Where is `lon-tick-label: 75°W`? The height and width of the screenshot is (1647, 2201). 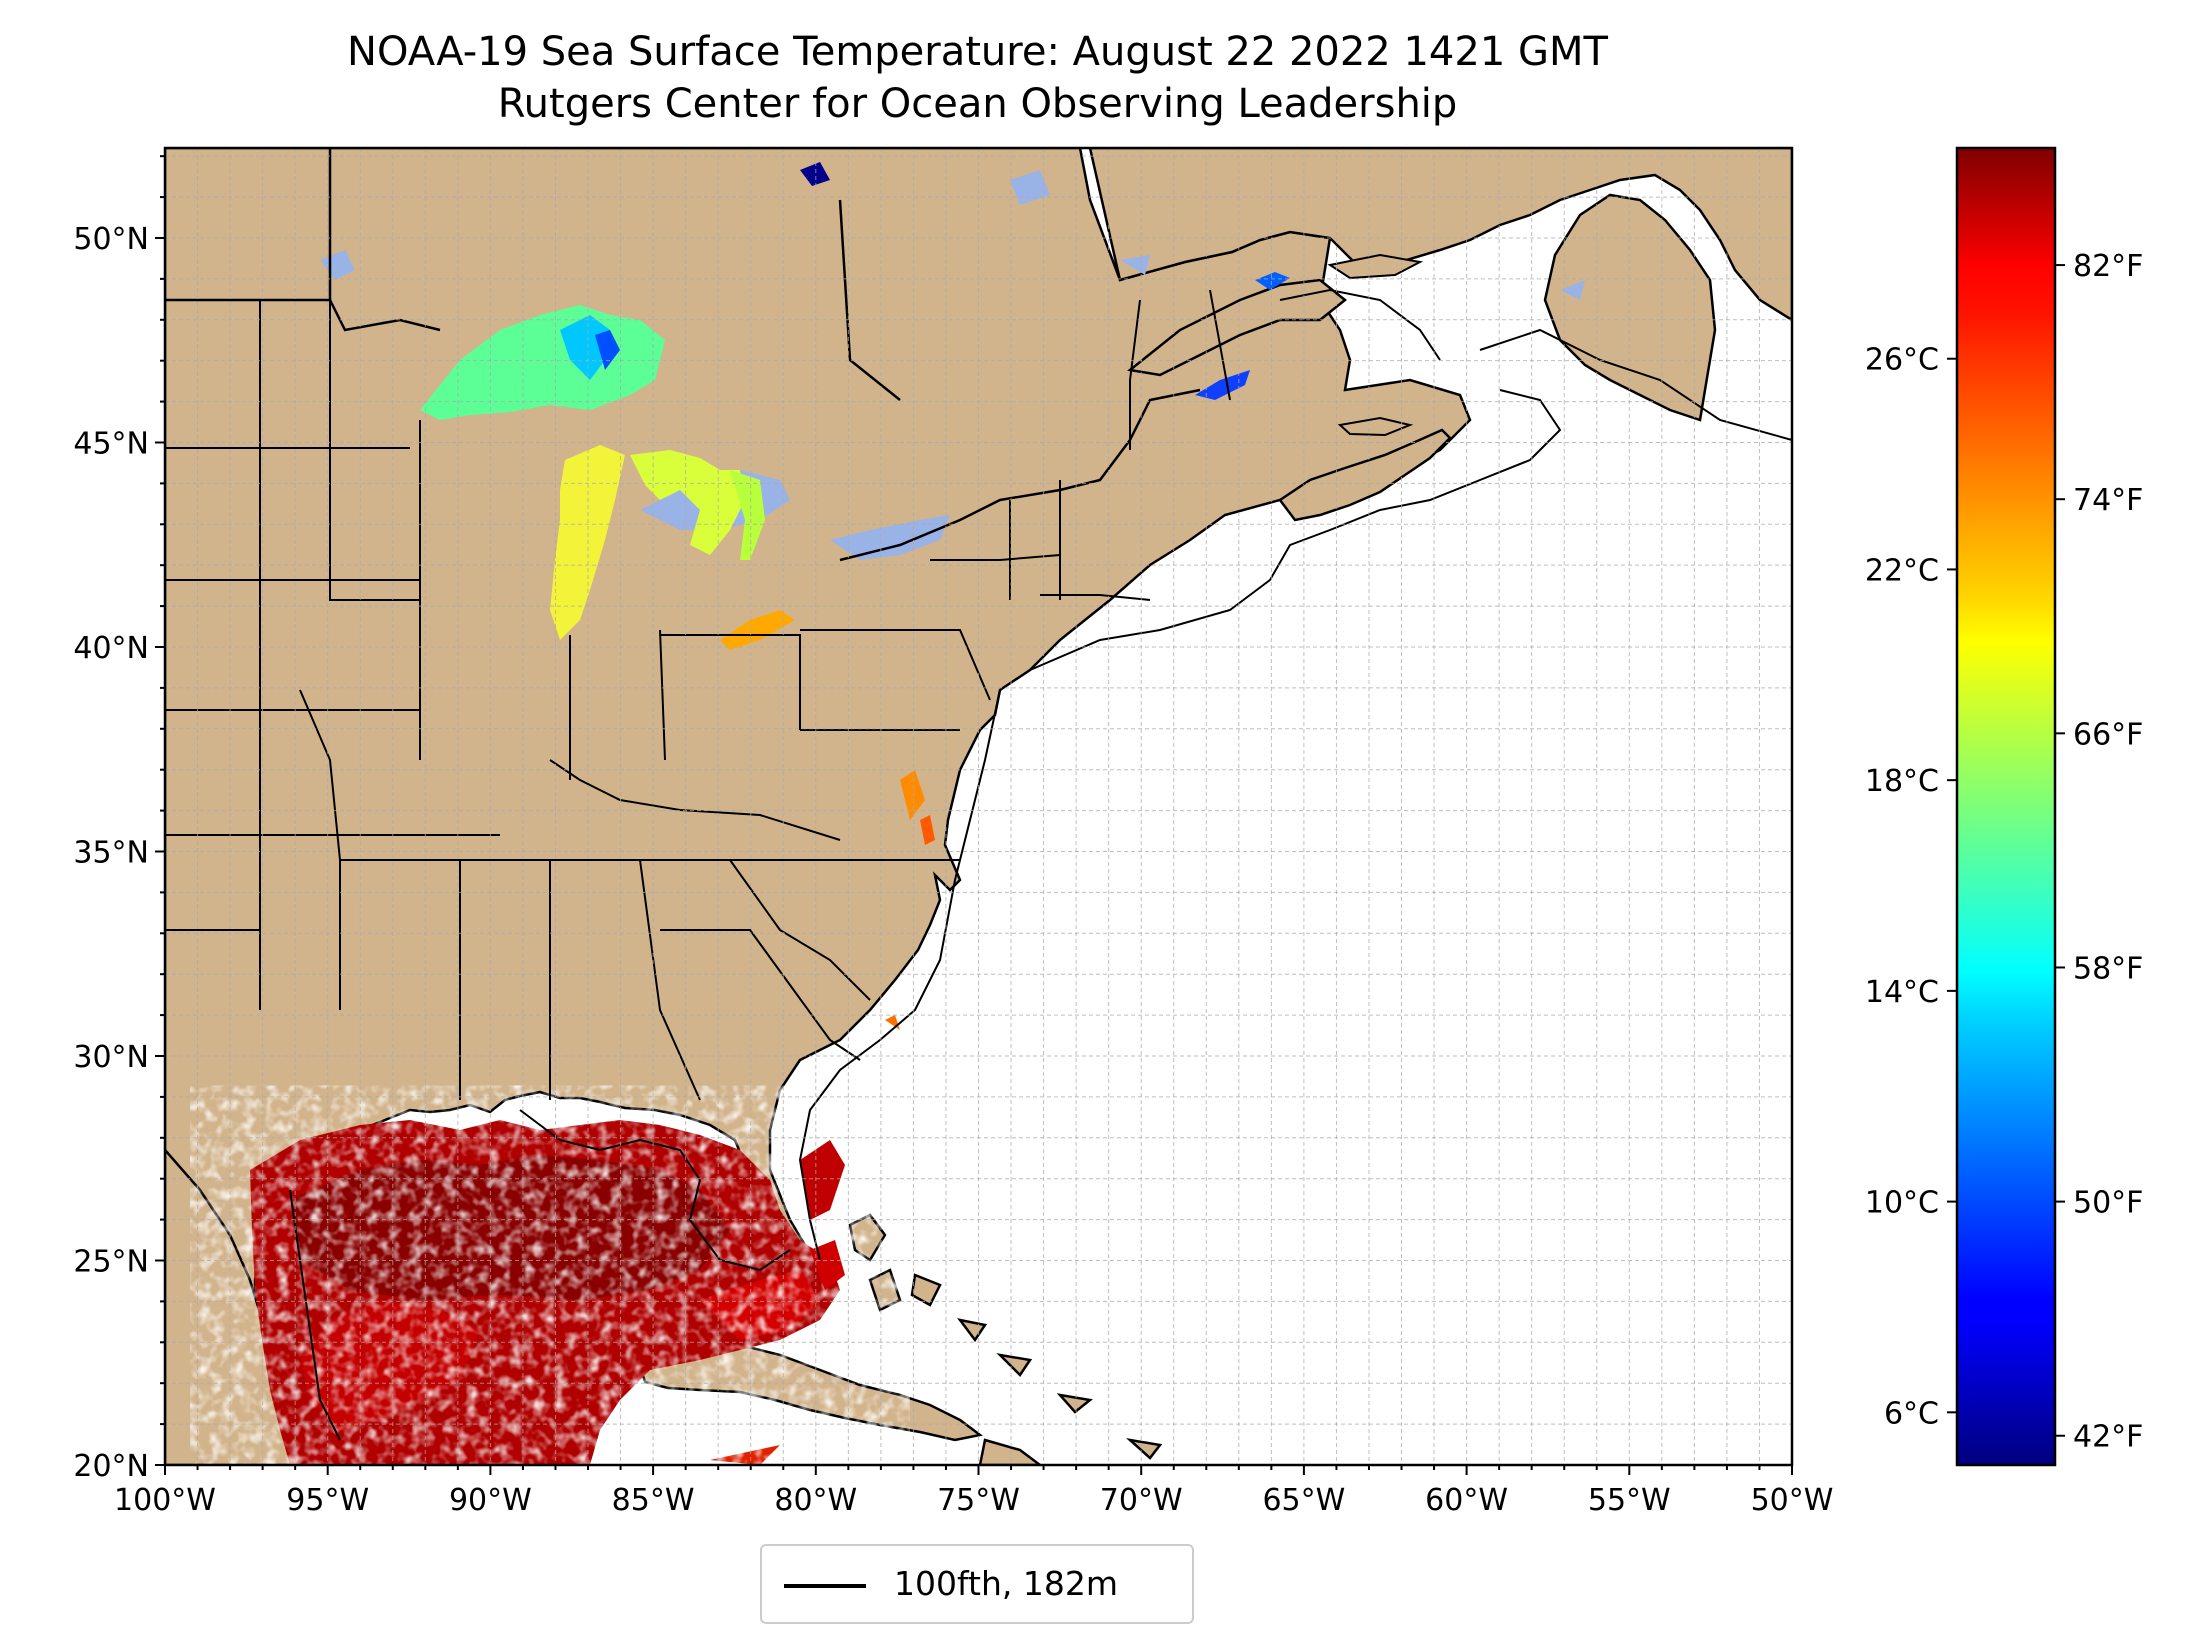
lon-tick-label: 75°W is located at coordinates (978, 1500).